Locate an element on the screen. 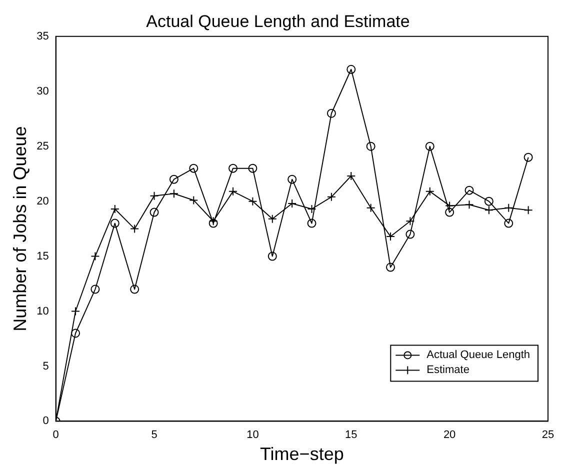  y-tick-label: 15 is located at coordinates (42, 256).